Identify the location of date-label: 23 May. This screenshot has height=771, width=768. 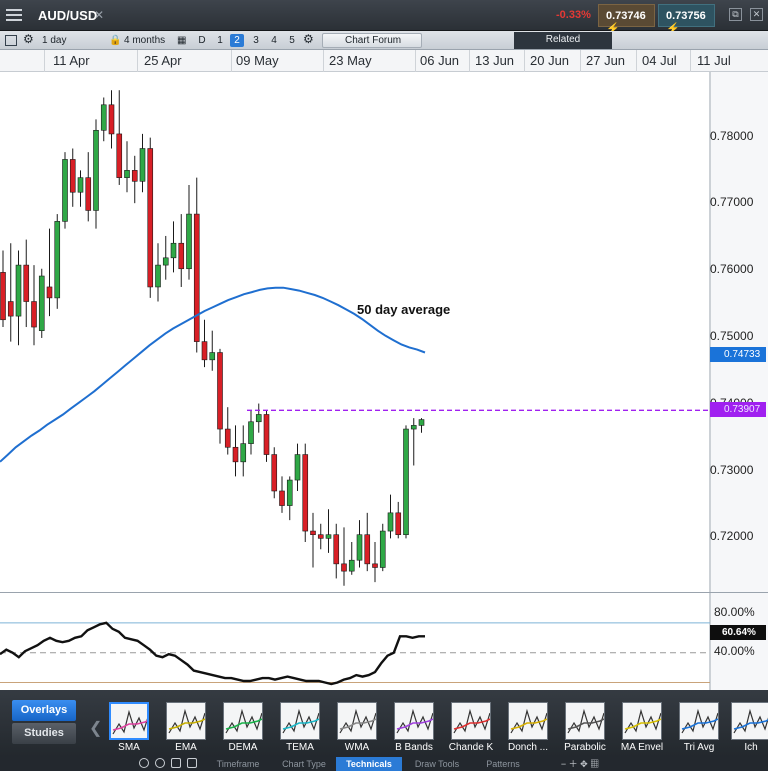
(350, 60).